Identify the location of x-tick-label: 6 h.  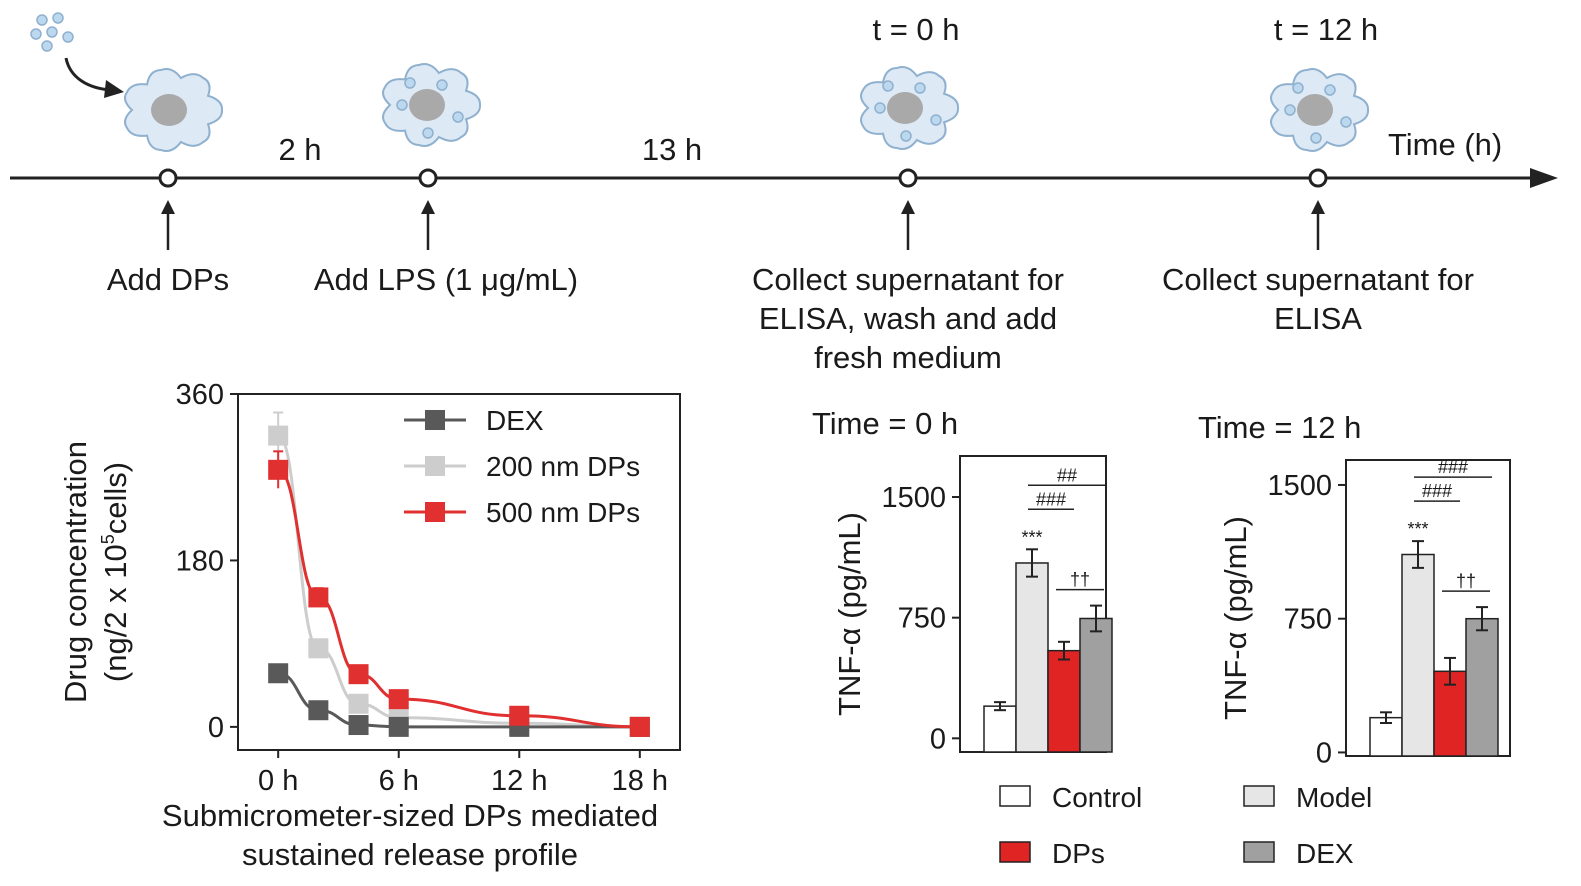
(399, 781).